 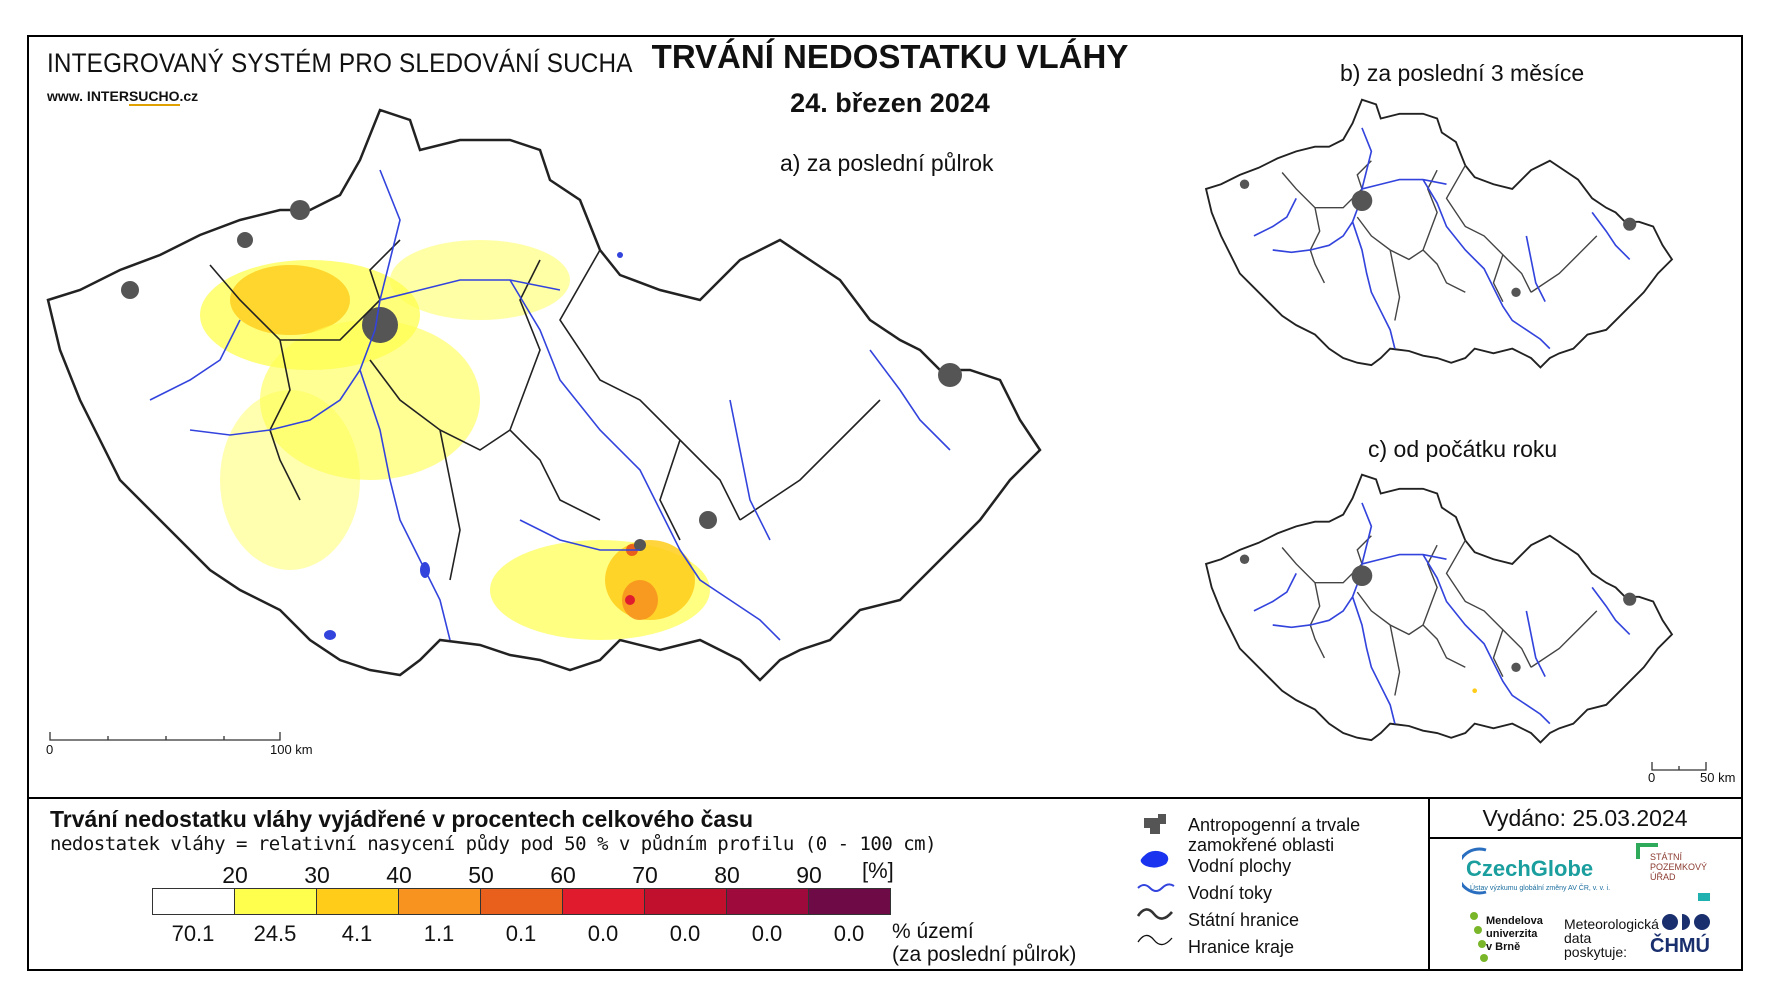 What do you see at coordinates (340, 63) in the screenshot?
I see `system-title: INTEGROVANÝ SYSTÉM PRO SLEDOVÁNÍ SUCHA` at bounding box center [340, 63].